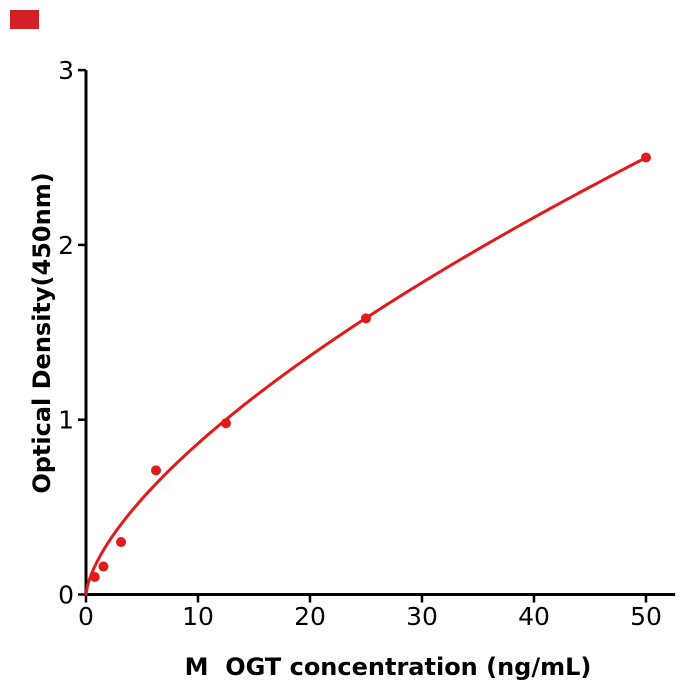  I want to click on x-tick-label: 10, so click(198, 616).